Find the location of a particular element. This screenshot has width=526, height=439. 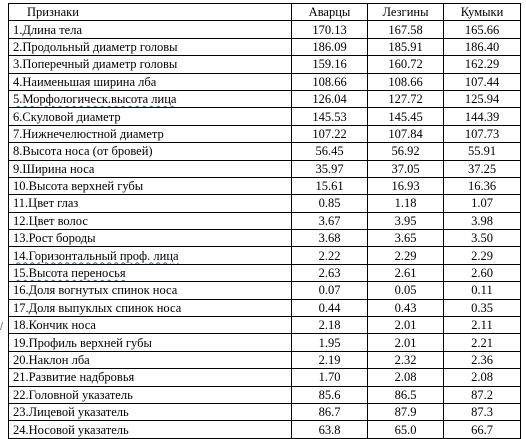

kumyks-value: 37.25 is located at coordinates (482, 168).